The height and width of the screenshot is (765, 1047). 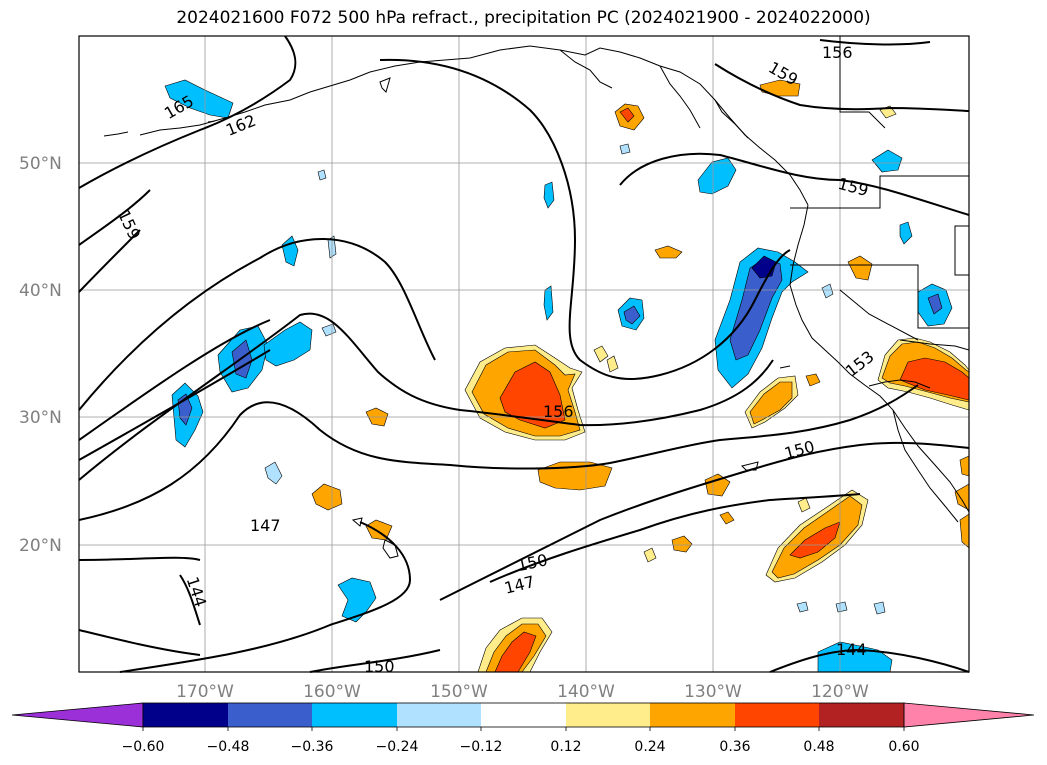 I want to click on lat-label-50: 50°N, so click(x=40, y=164).